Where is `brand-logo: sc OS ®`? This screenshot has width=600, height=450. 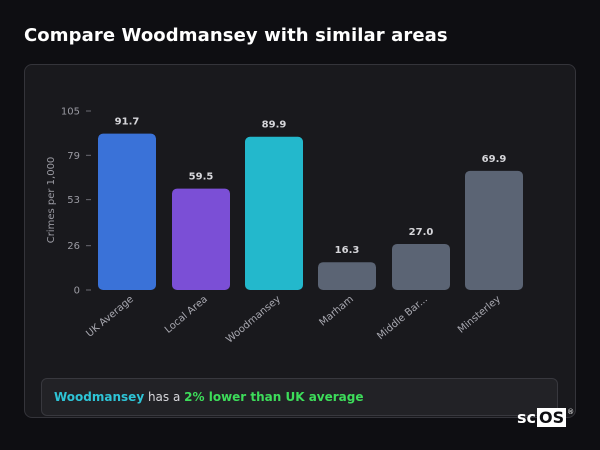
brand-logo: sc OS ® is located at coordinates (545, 419).